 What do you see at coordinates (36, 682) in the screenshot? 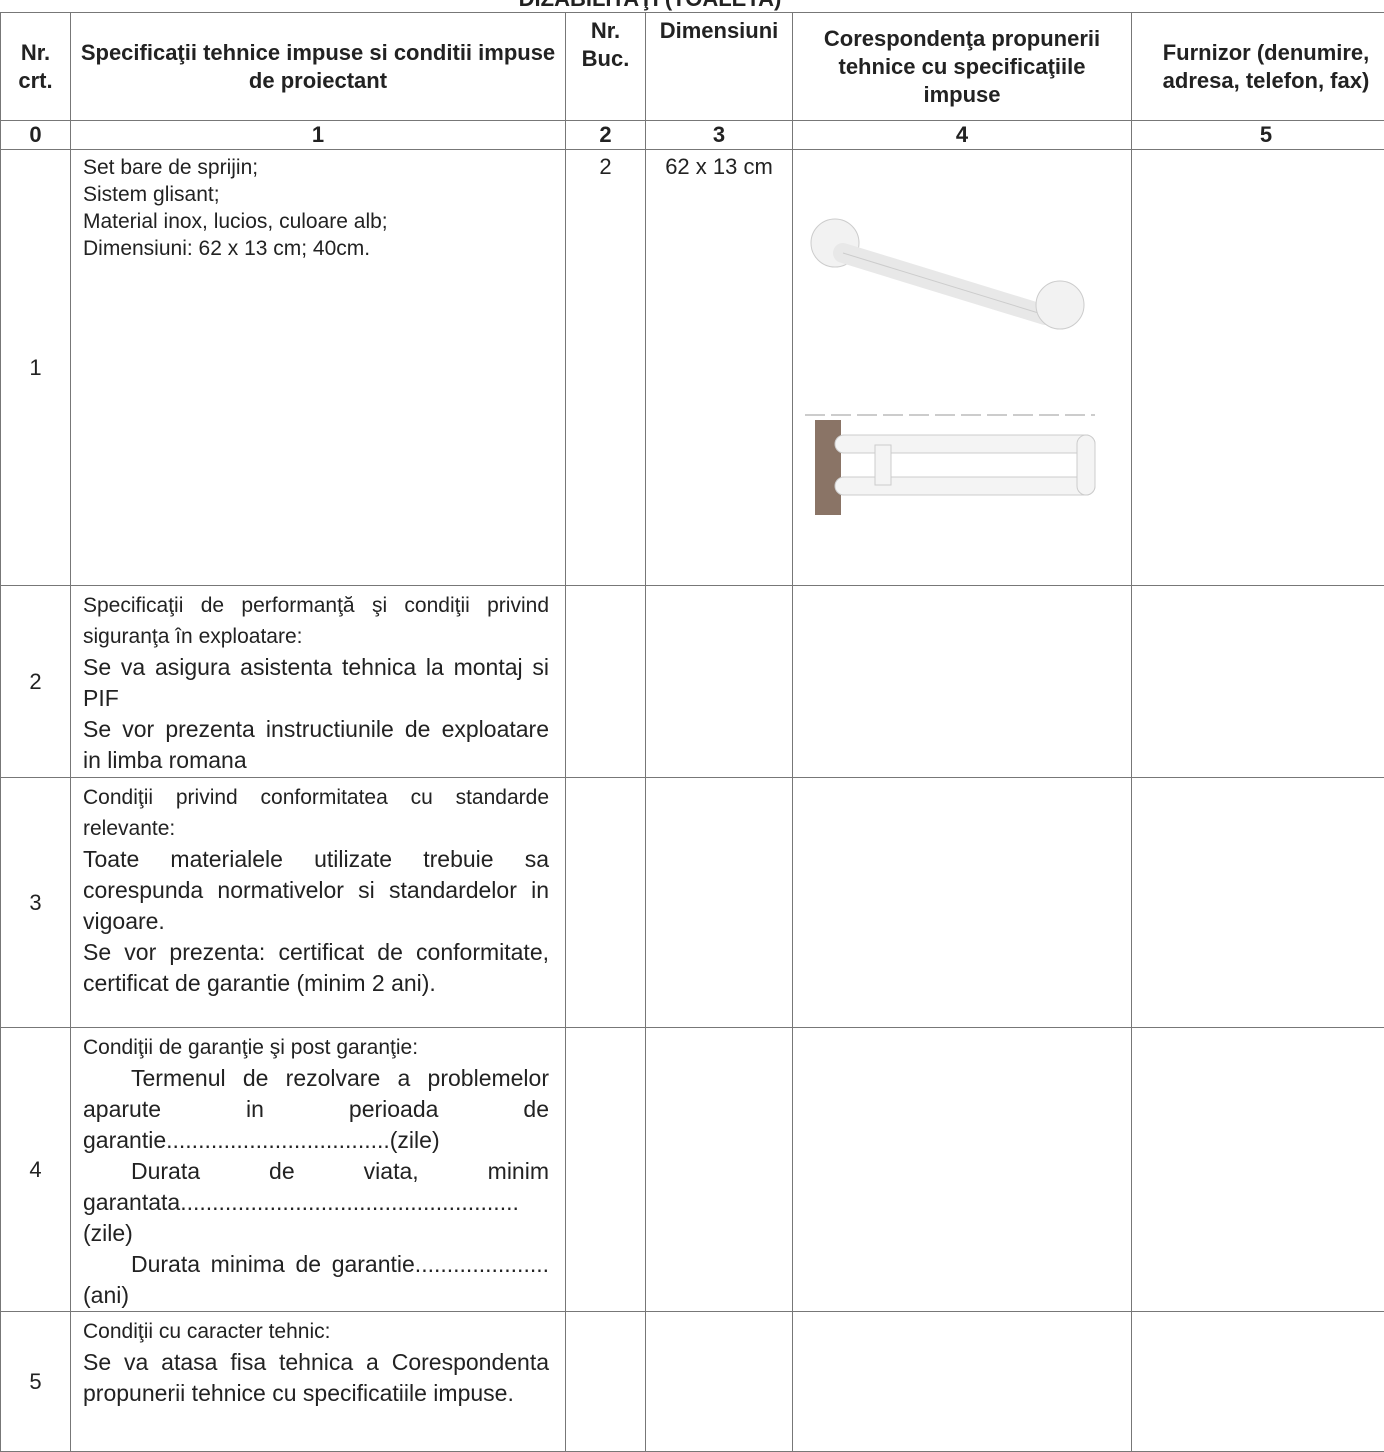
I see `row-number: 2` at bounding box center [36, 682].